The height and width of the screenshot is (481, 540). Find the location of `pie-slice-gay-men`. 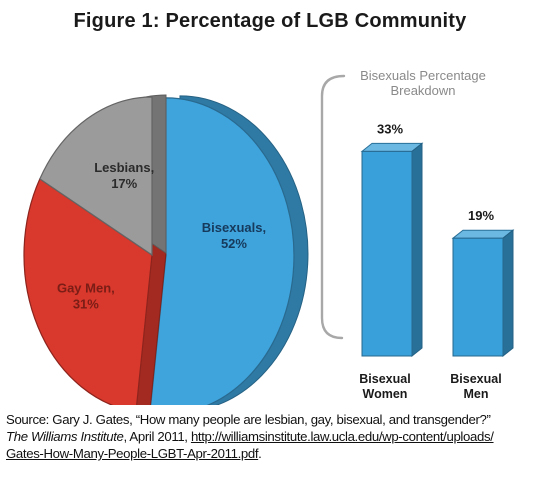

pie-slice-gay-men is located at coordinates (88, 291).